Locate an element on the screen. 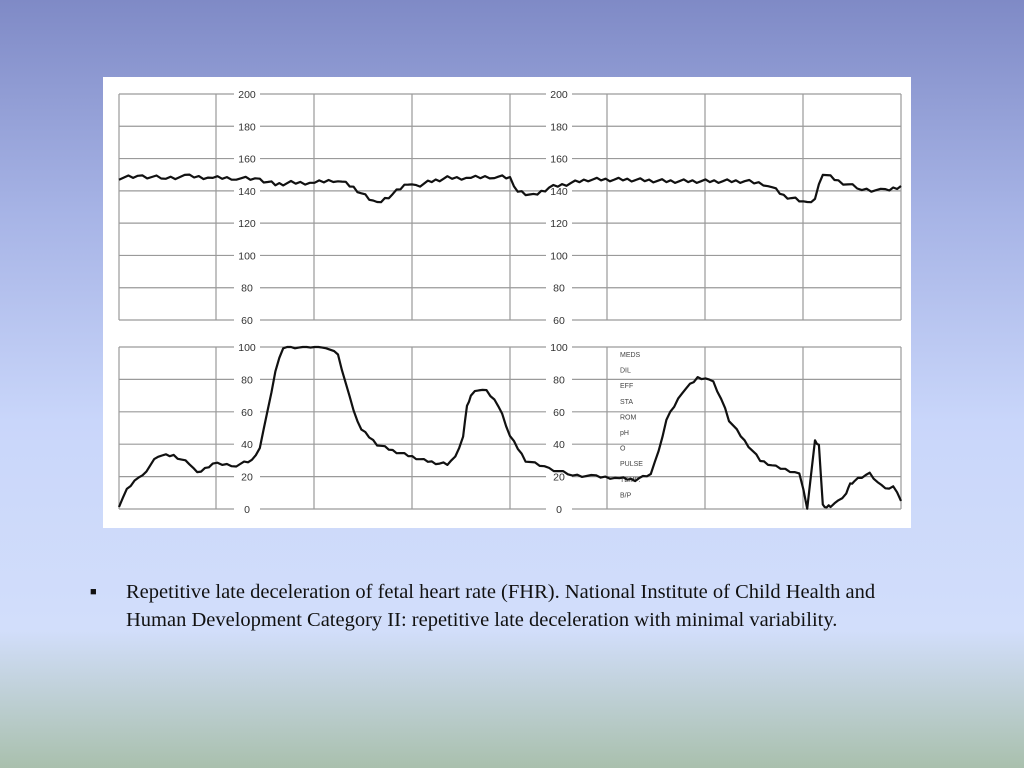 Image resolution: width=1024 pixels, height=768 pixels. side-label: DIL is located at coordinates (625, 371).